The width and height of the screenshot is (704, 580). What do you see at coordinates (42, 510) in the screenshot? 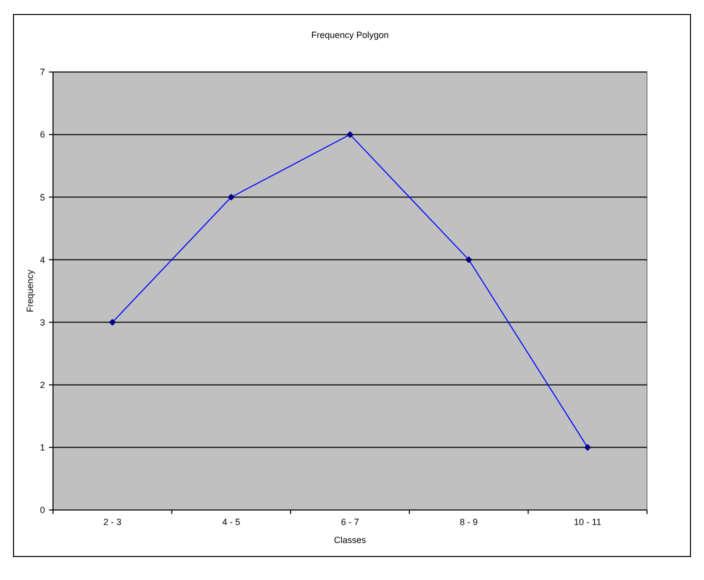
I see `y-tick-label: 0` at bounding box center [42, 510].